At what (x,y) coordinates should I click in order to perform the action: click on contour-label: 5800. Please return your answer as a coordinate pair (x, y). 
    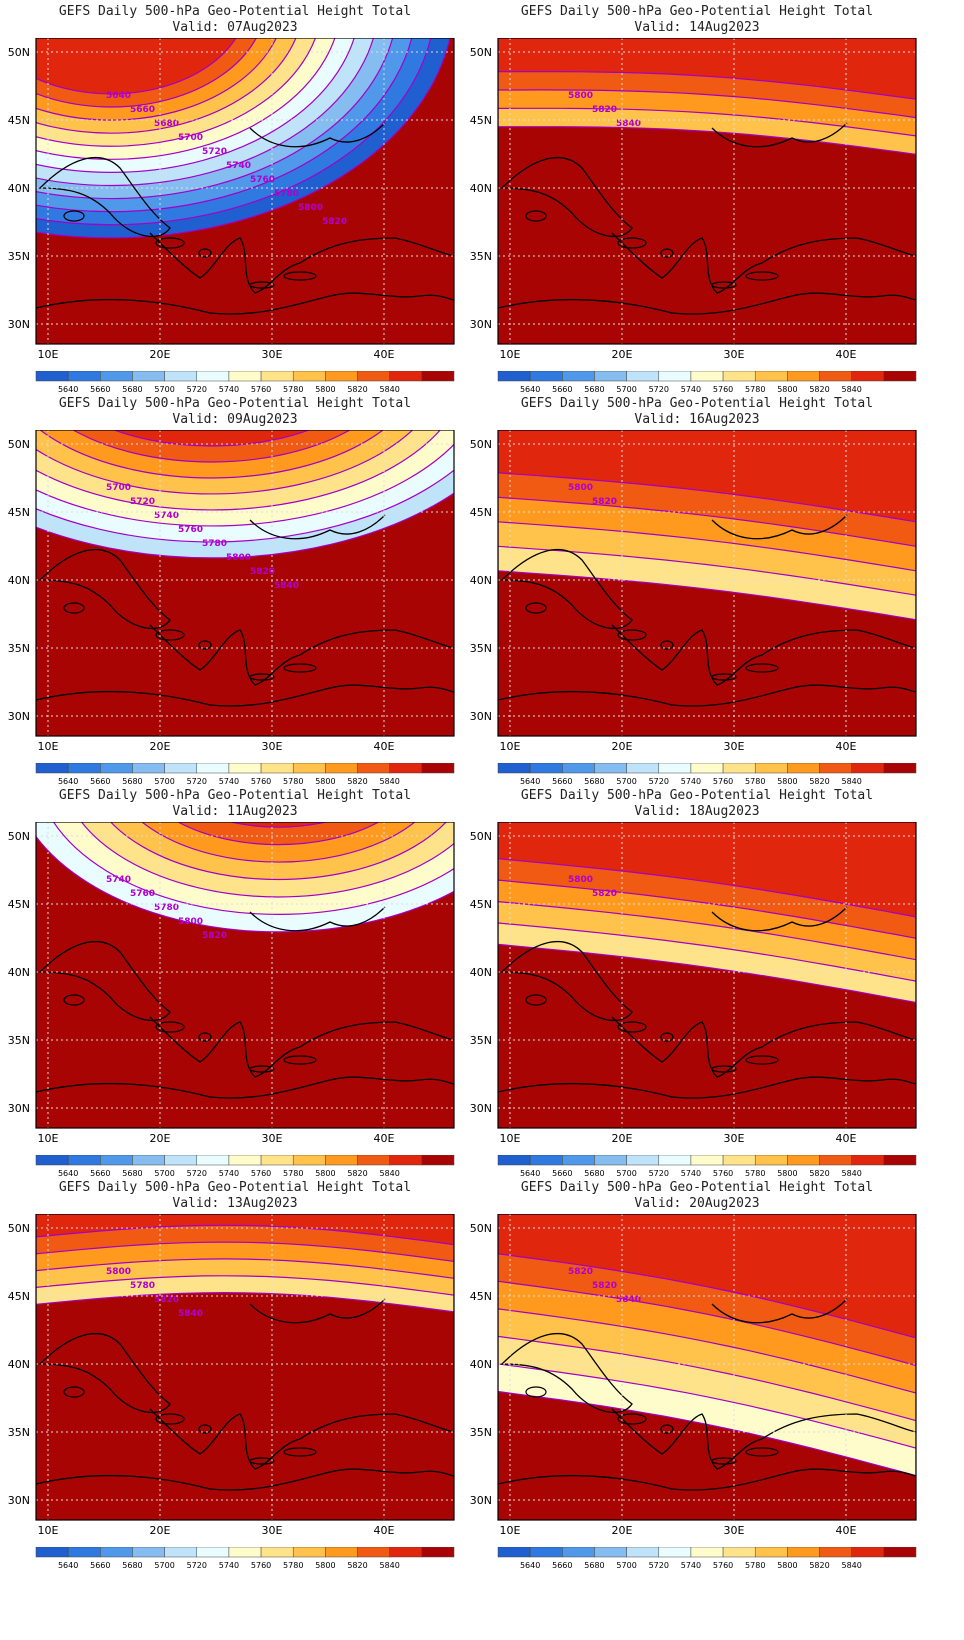
    Looking at the image, I should click on (190, 922).